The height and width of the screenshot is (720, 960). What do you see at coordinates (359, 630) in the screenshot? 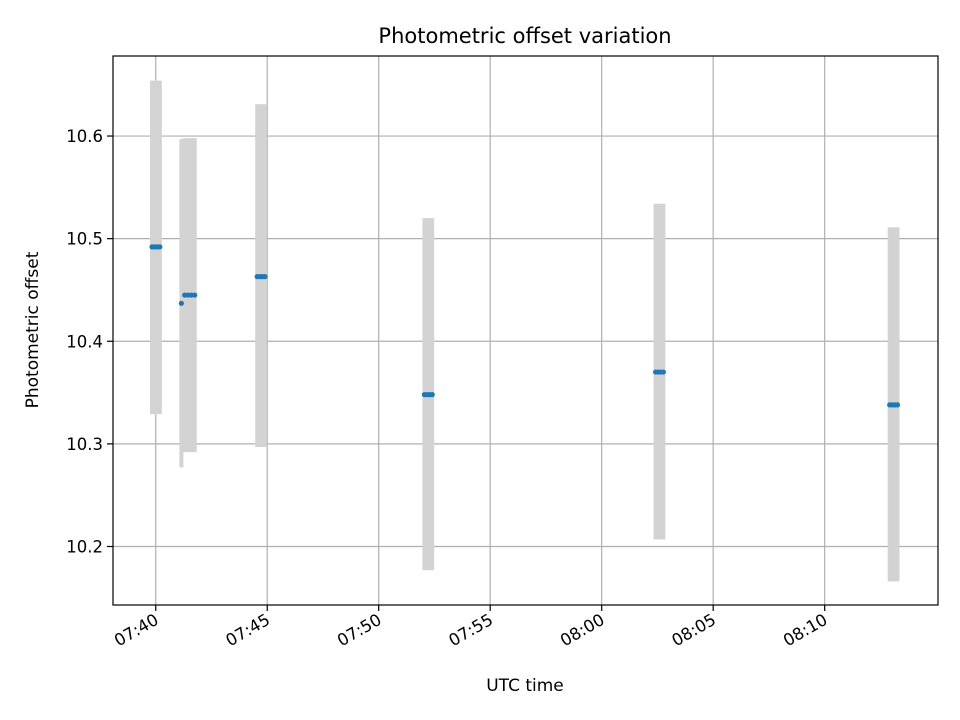
I see `x-tick-label: 07:50` at bounding box center [359, 630].